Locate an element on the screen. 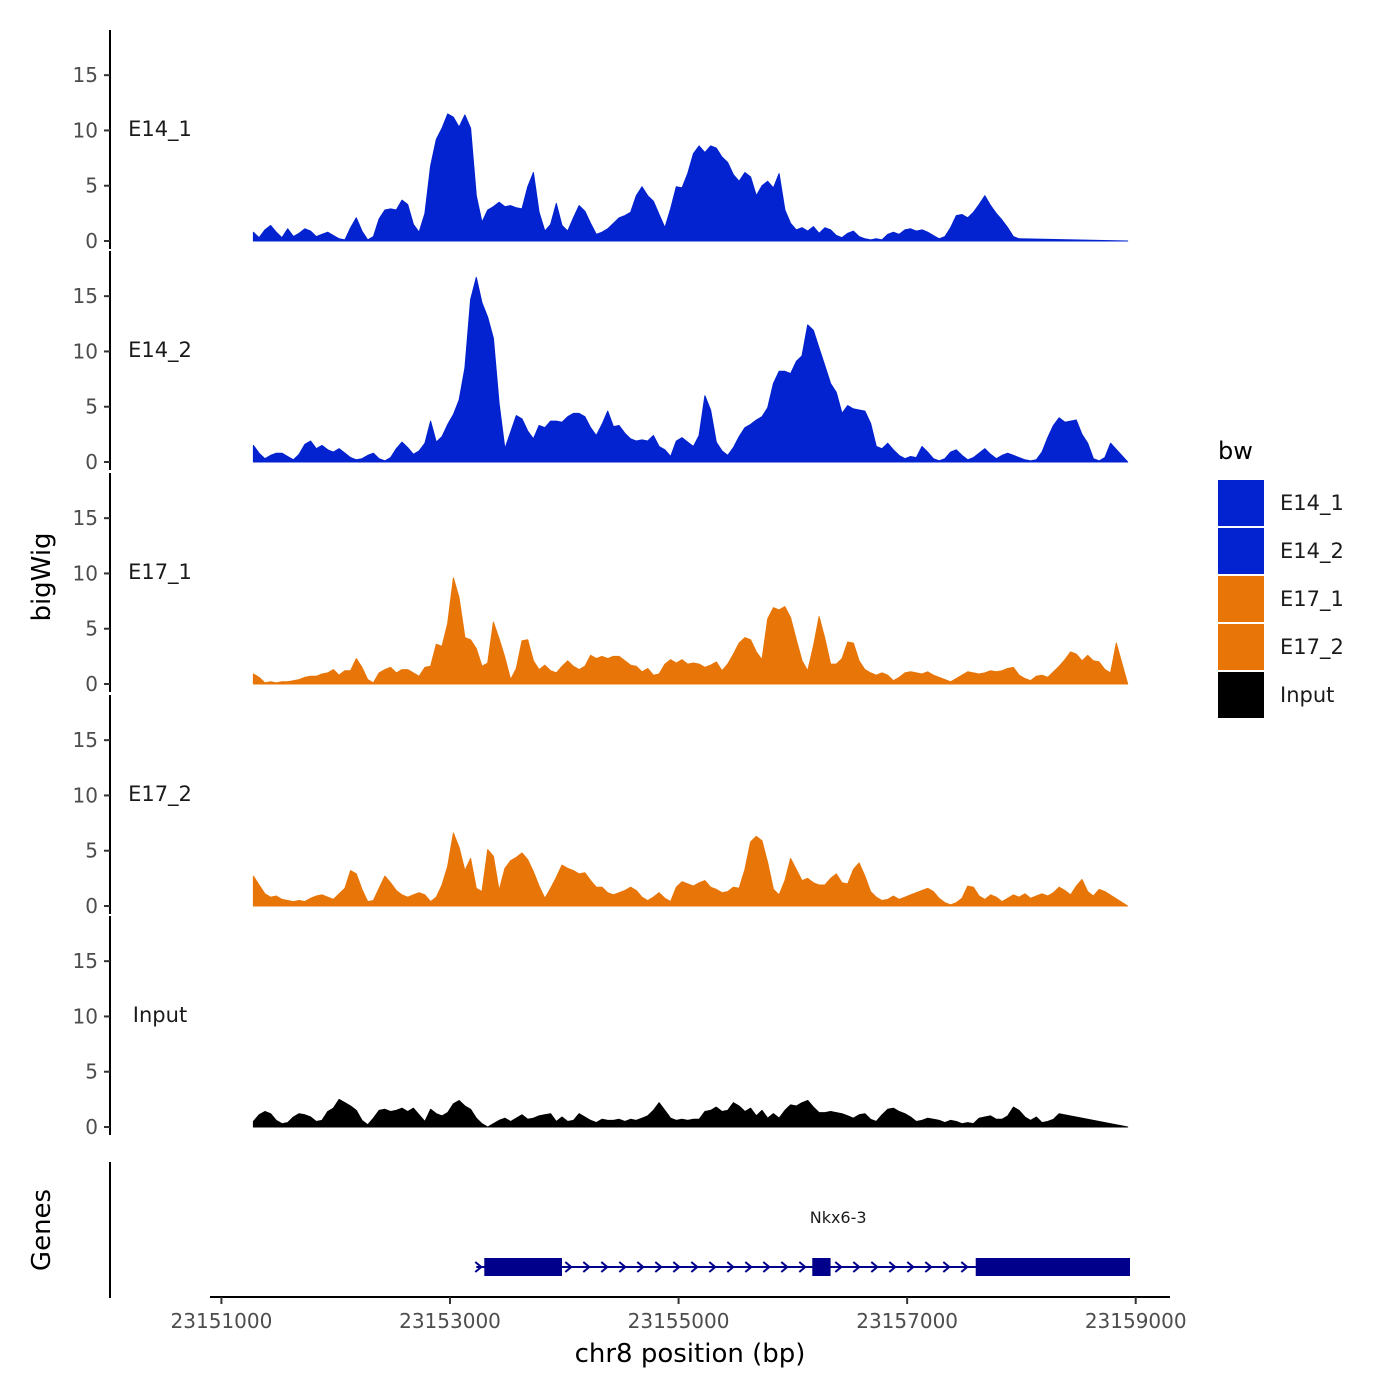  gene-nkx6-3: Nkx6-3 is located at coordinates (802, 1242).